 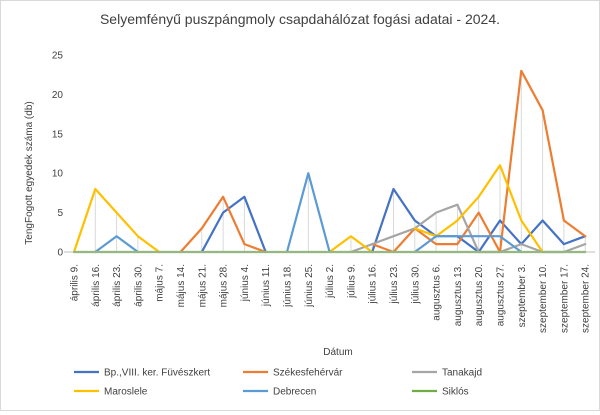 What do you see at coordinates (58, 95) in the screenshot?
I see `y-tick-label: 20` at bounding box center [58, 95].